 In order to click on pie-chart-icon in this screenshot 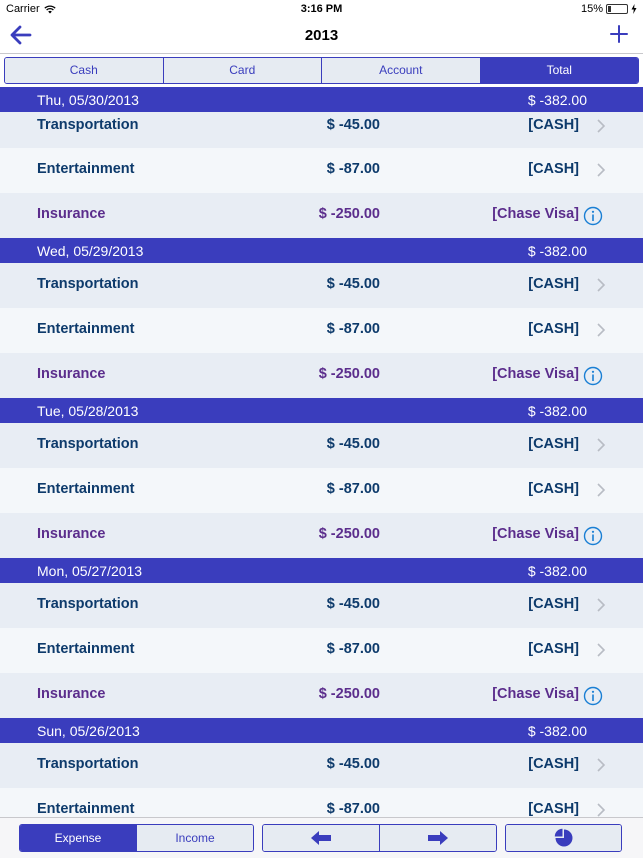, I will do `click(563, 837)`.